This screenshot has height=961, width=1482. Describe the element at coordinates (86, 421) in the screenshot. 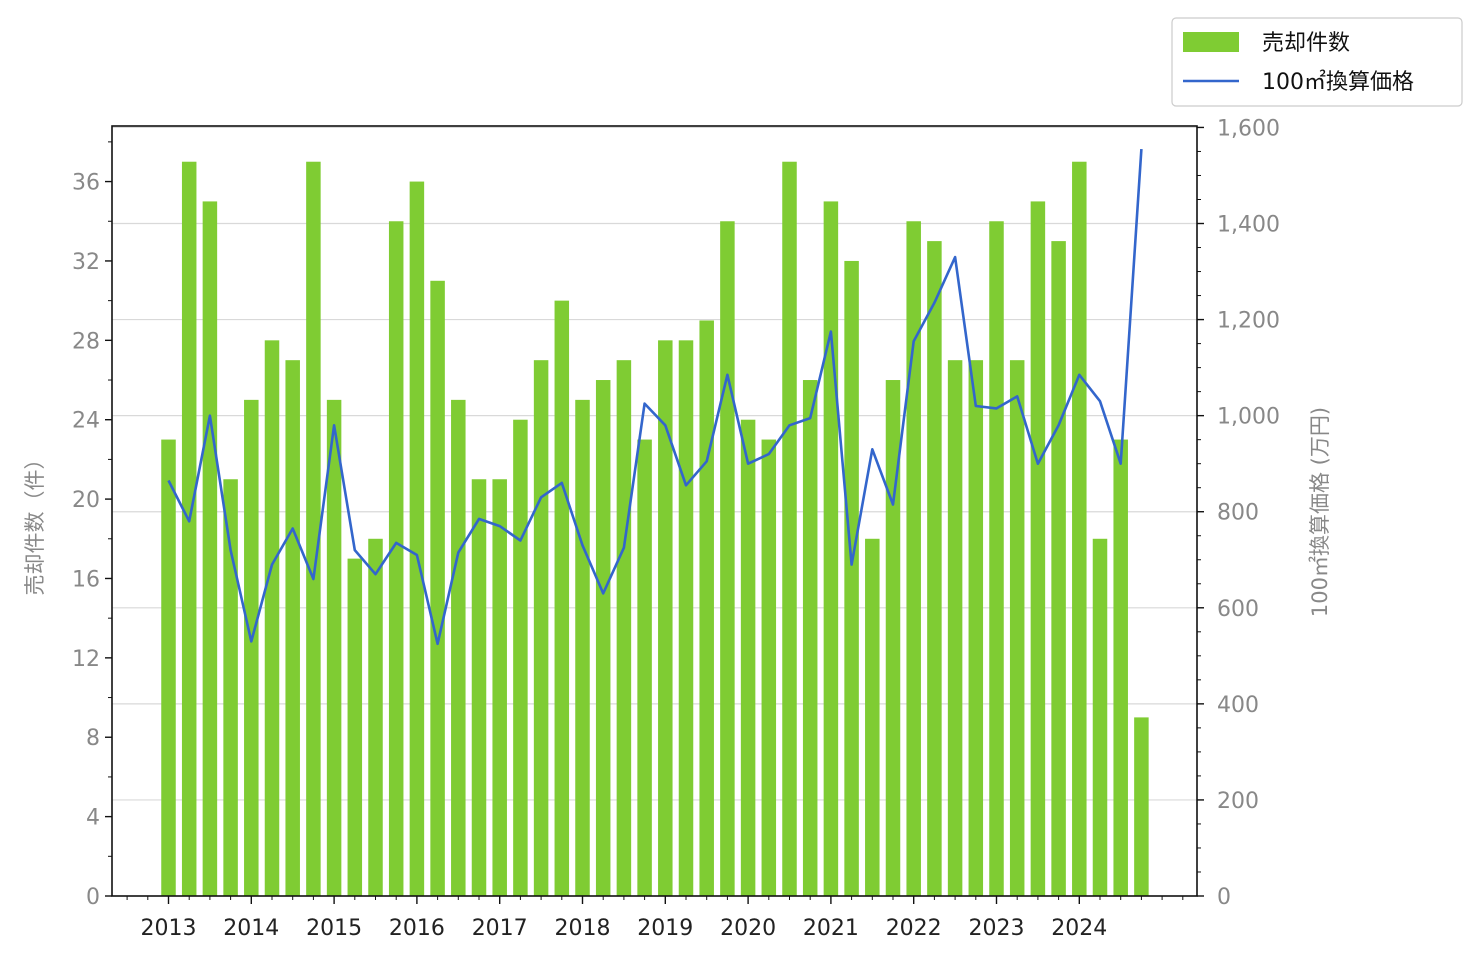

I see `y-tick-label: 24` at that location.